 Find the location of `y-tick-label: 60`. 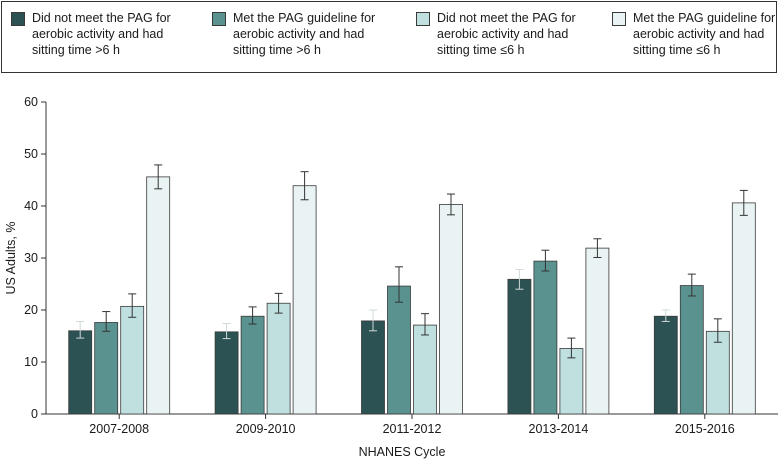

y-tick-label: 60 is located at coordinates (31, 102).